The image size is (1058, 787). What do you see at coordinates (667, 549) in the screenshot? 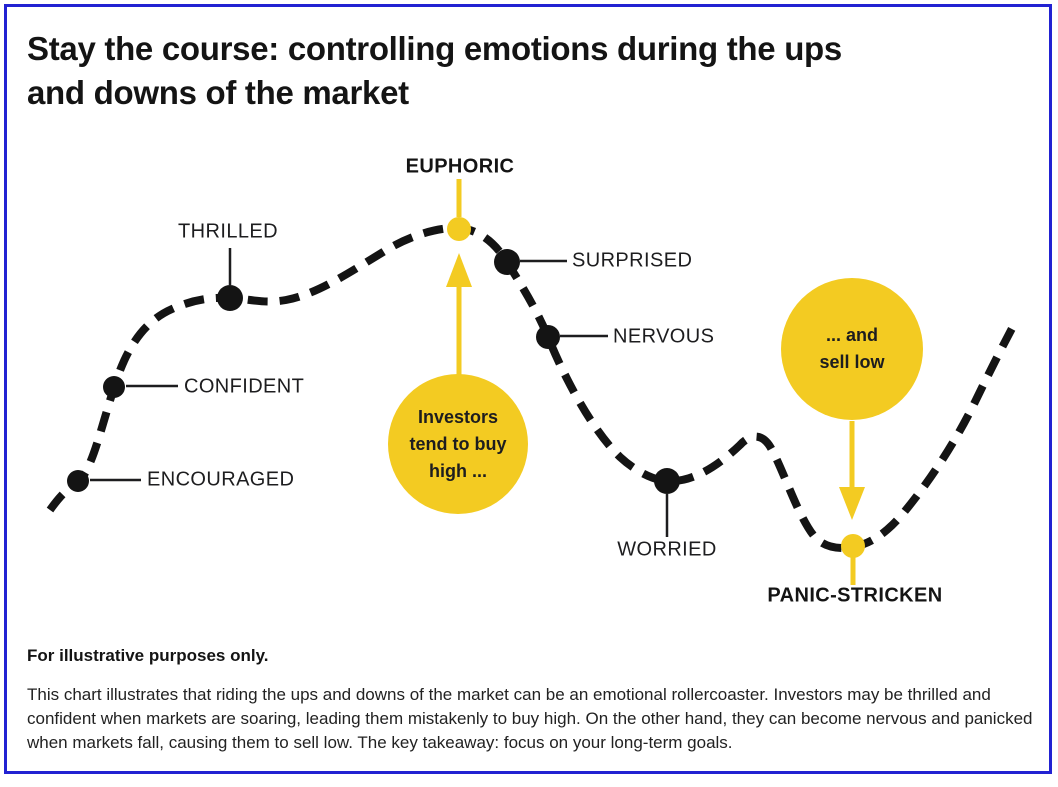
I see `label-worried: WORRIED` at bounding box center [667, 549].